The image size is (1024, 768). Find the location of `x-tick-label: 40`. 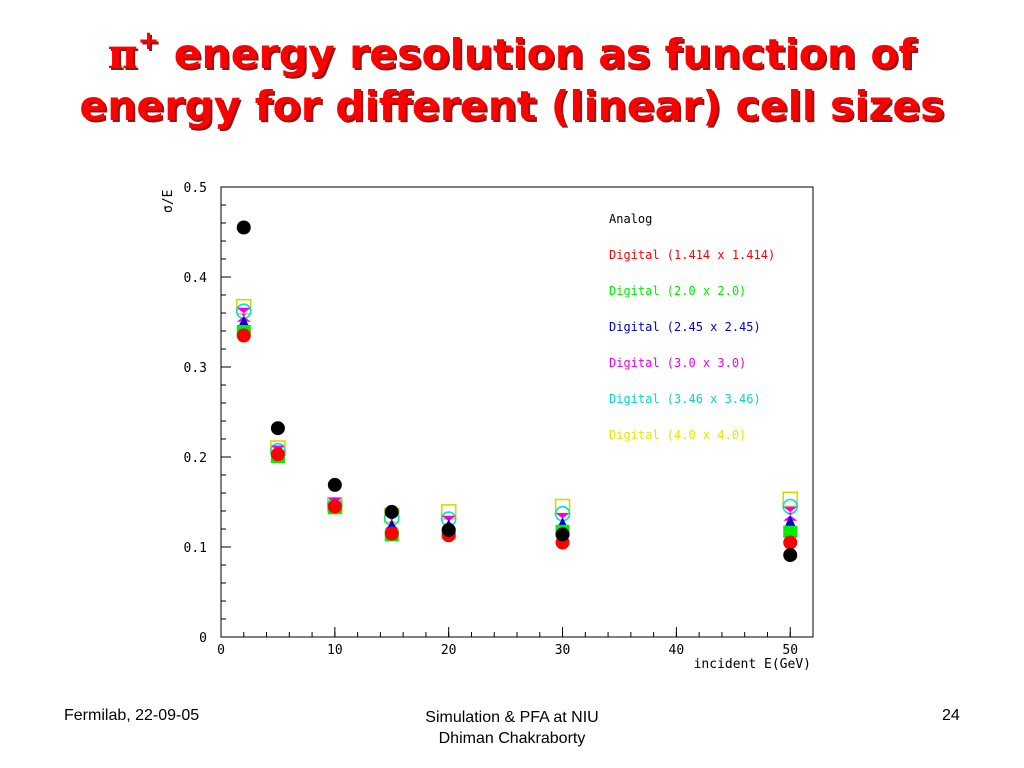

x-tick-label: 40 is located at coordinates (677, 650).